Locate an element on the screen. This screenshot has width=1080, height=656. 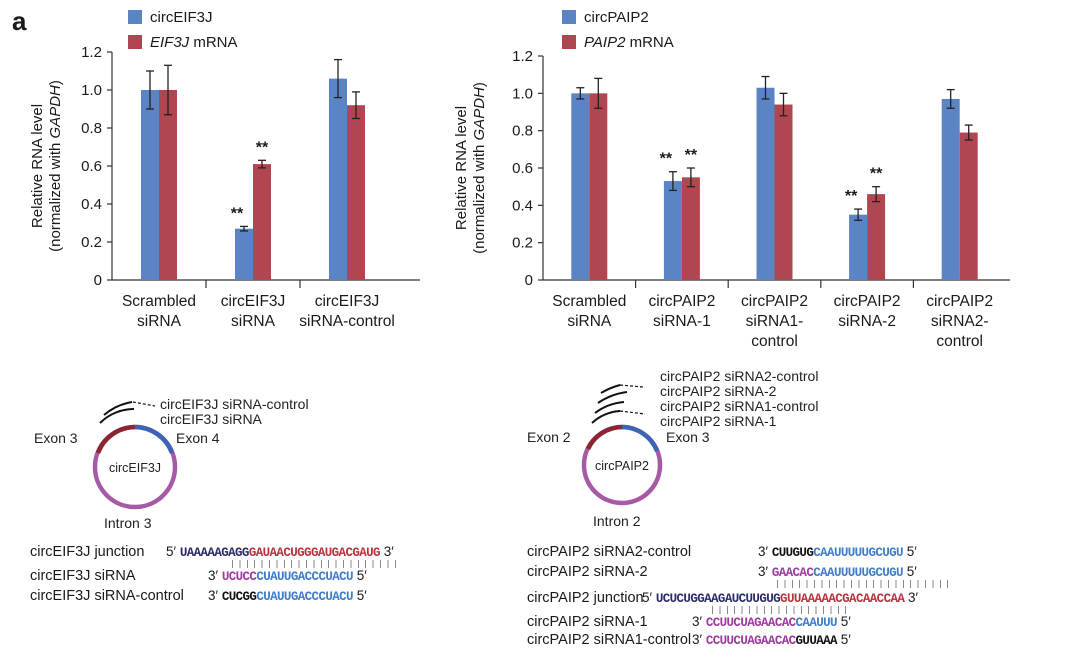
x-tick-label: siRNA-1 is located at coordinates (682, 321).